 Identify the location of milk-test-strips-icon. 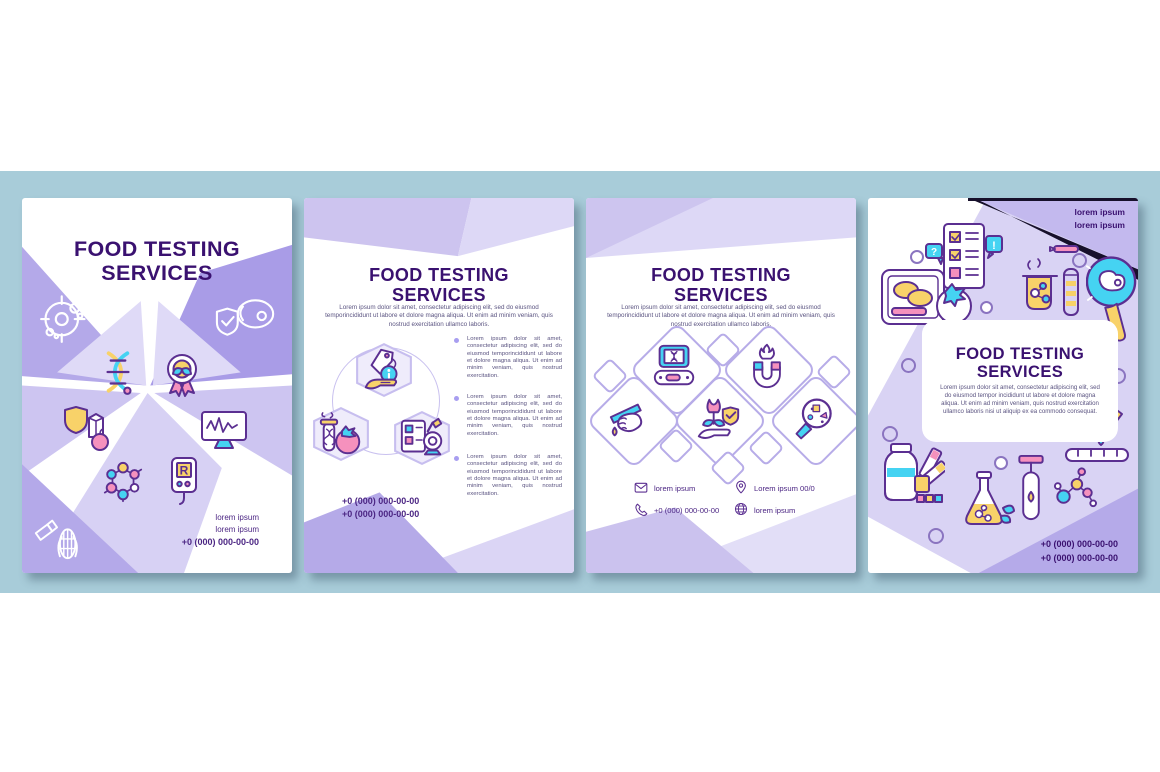
(914, 473).